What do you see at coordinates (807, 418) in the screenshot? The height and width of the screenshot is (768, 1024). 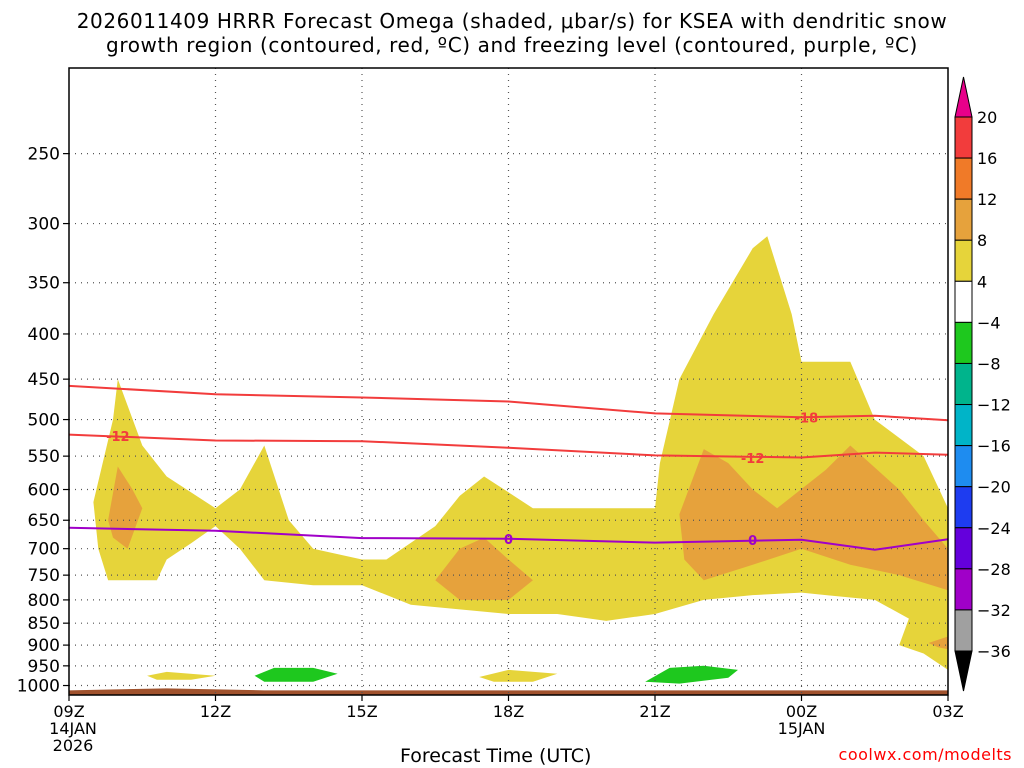 I see `contour-label-1: -18` at bounding box center [807, 418].